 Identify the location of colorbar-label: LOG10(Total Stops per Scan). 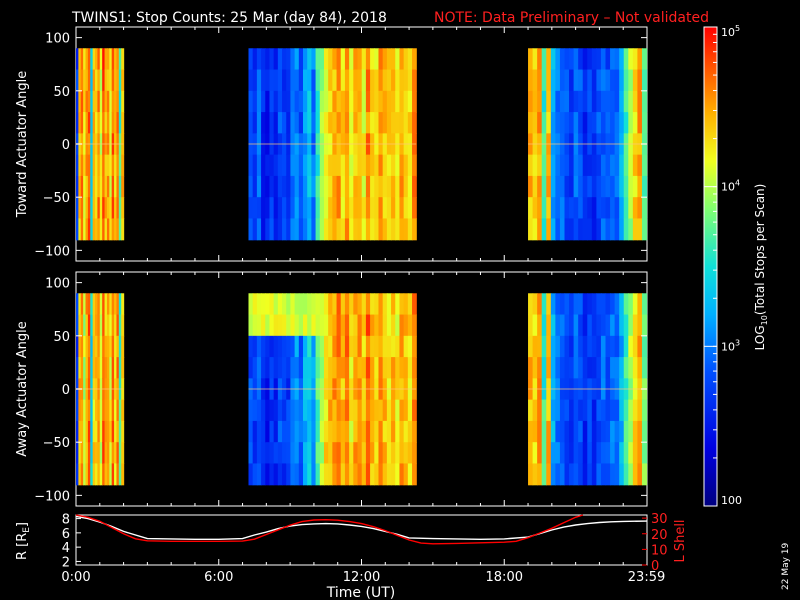
(761, 267).